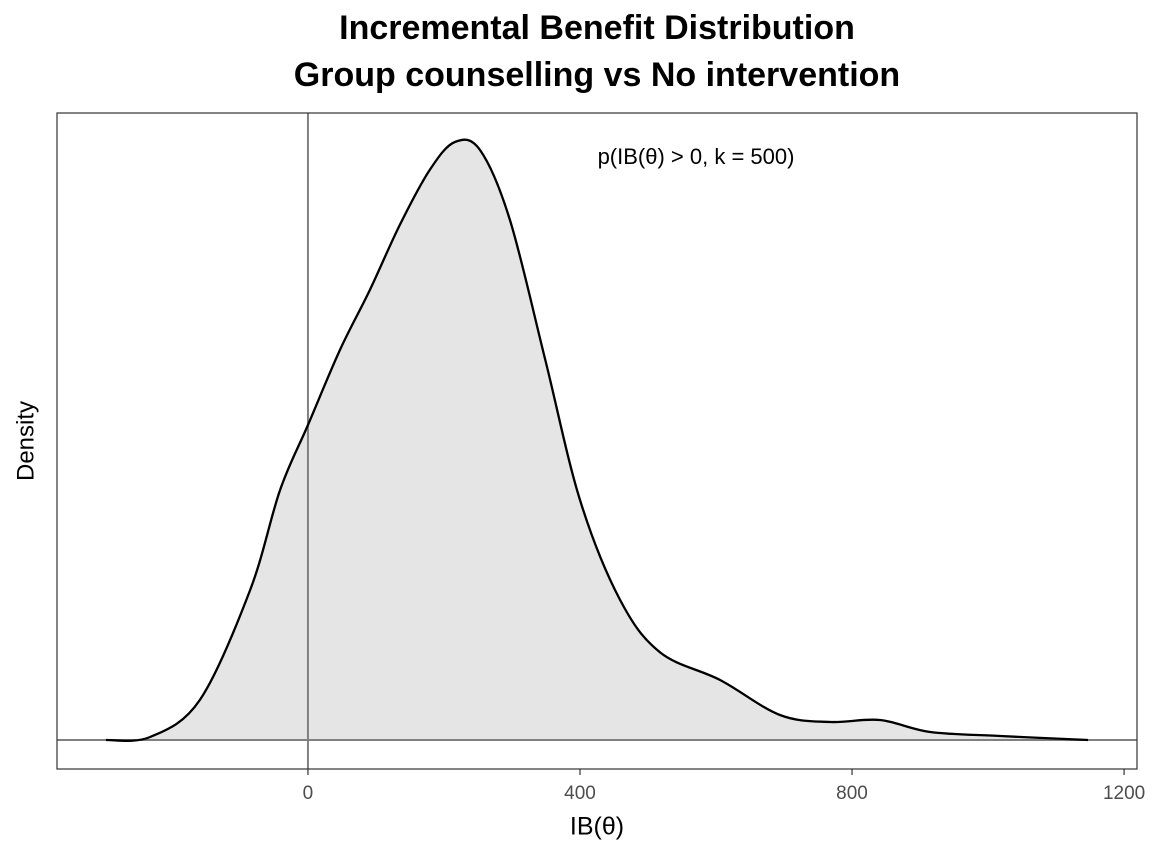  Describe the element at coordinates (308, 793) in the screenshot. I see `x-tick-label: 0` at that location.